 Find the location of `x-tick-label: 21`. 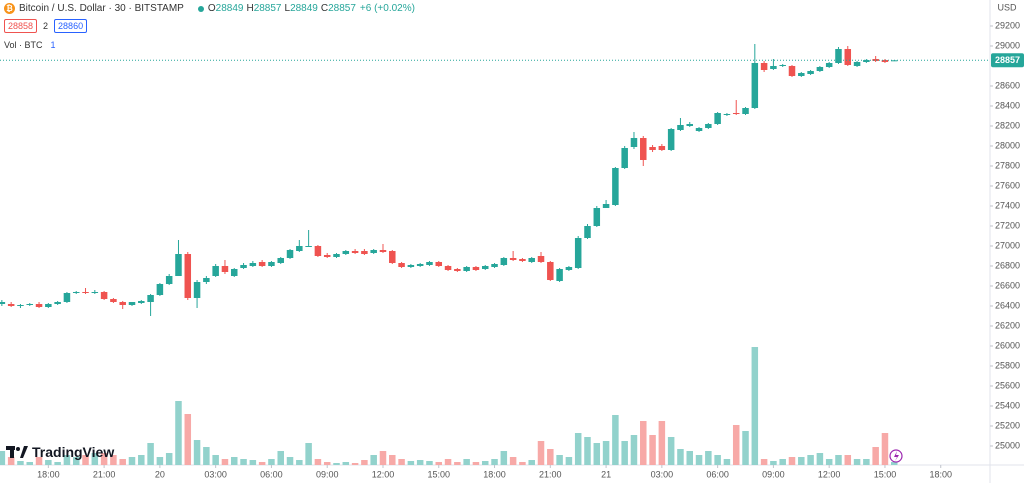

x-tick-label: 21 is located at coordinates (606, 474).